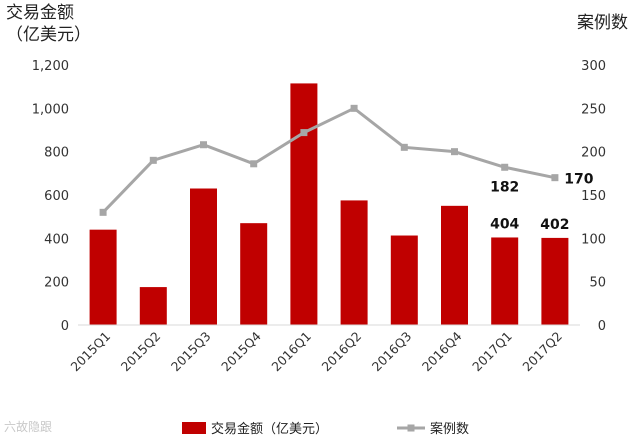  I want to click on left-tick-label: 800, so click(56, 153).